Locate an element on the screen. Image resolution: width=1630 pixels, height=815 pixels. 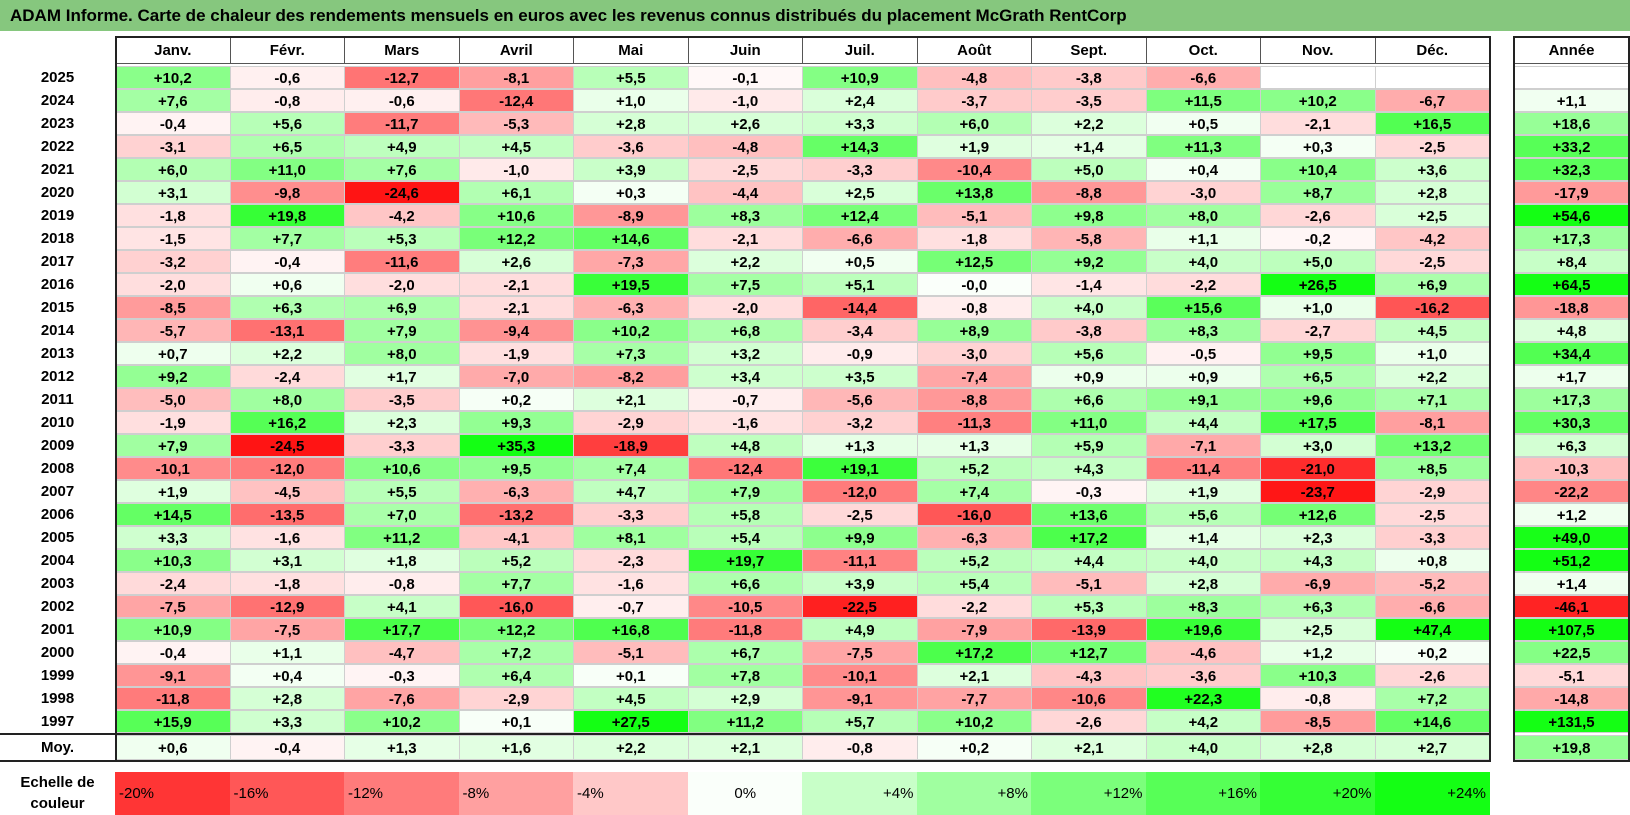
heatmap-cell: -5,6 is located at coordinates (860, 399).